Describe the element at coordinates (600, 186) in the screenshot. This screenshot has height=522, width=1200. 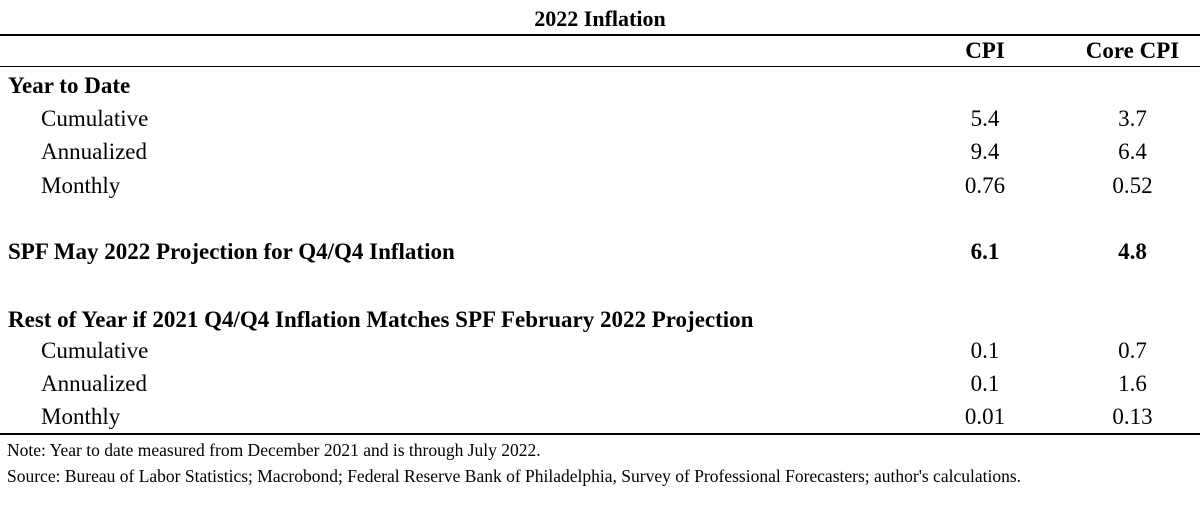
I see `table-row: Monthly 0.76 0.52` at that location.